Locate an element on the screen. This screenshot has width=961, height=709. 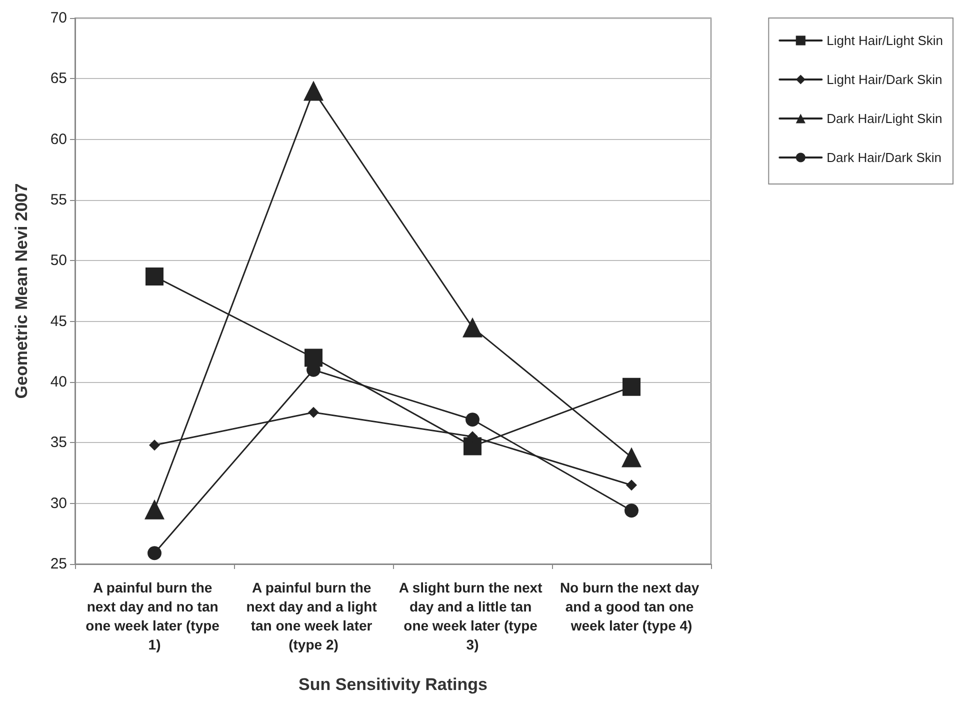
x-axis-title: Sun Sensitivity Ratings is located at coordinates (393, 684).